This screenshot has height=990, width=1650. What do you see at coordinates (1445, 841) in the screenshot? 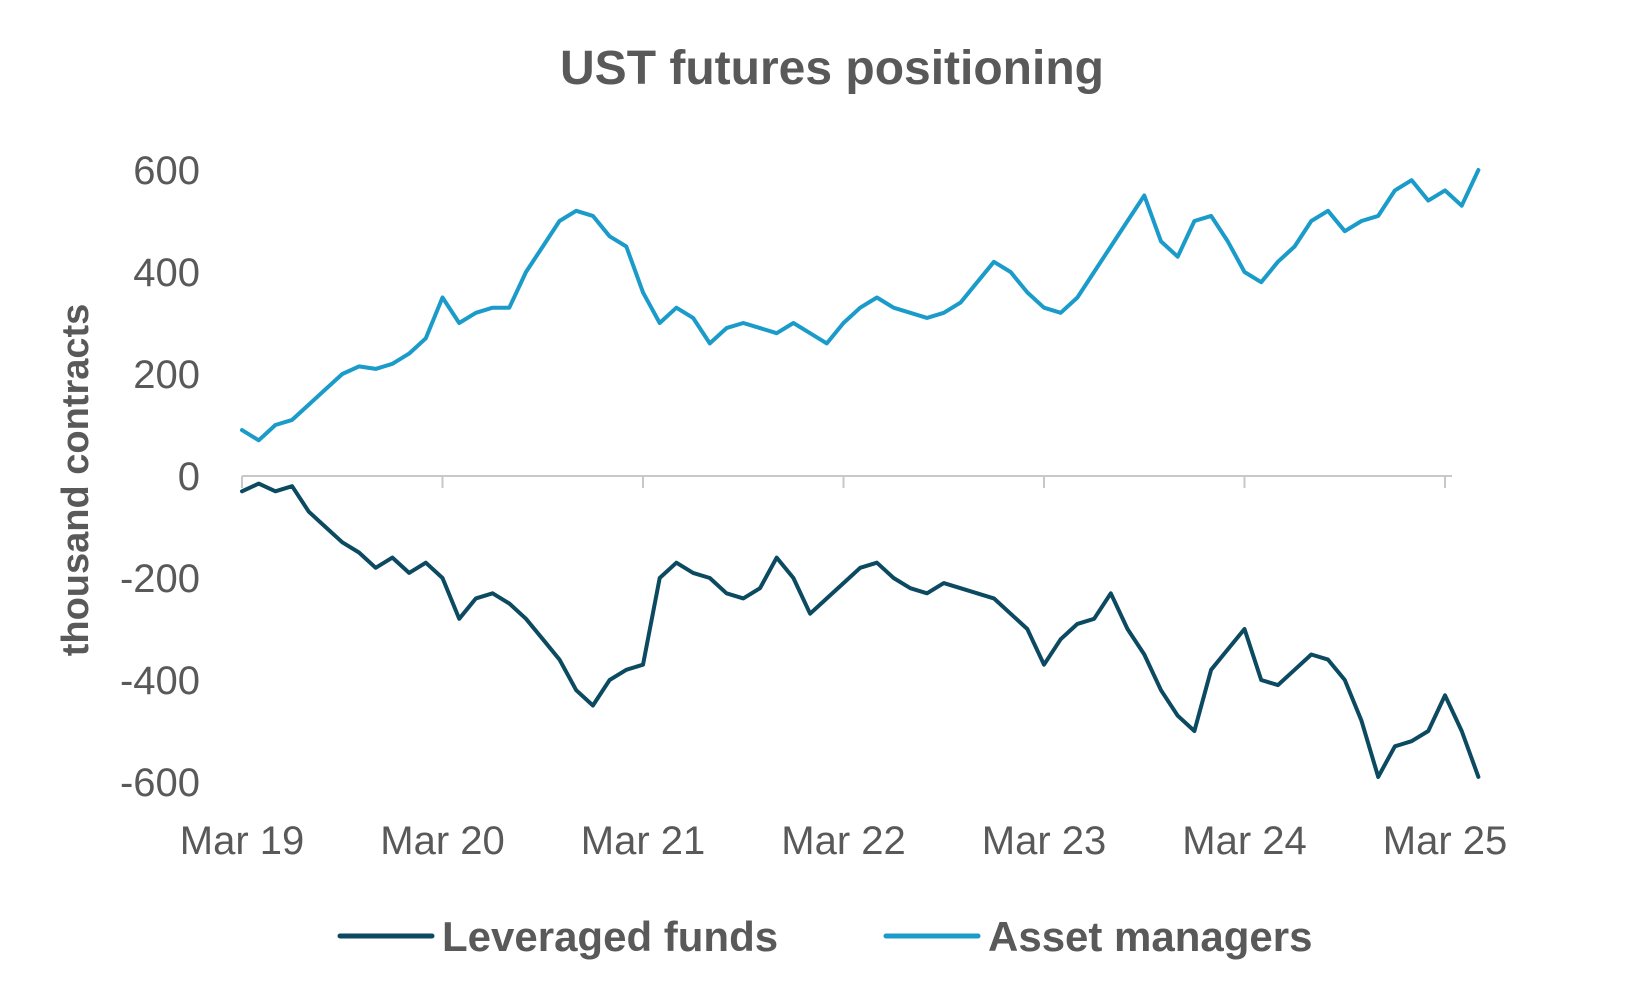
I see `x-tick-label: Mar 25` at bounding box center [1445, 841].